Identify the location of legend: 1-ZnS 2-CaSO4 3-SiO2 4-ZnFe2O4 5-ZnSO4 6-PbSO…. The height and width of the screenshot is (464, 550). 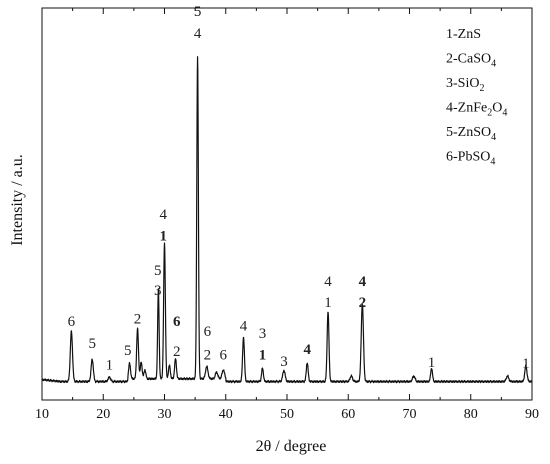
(476, 97).